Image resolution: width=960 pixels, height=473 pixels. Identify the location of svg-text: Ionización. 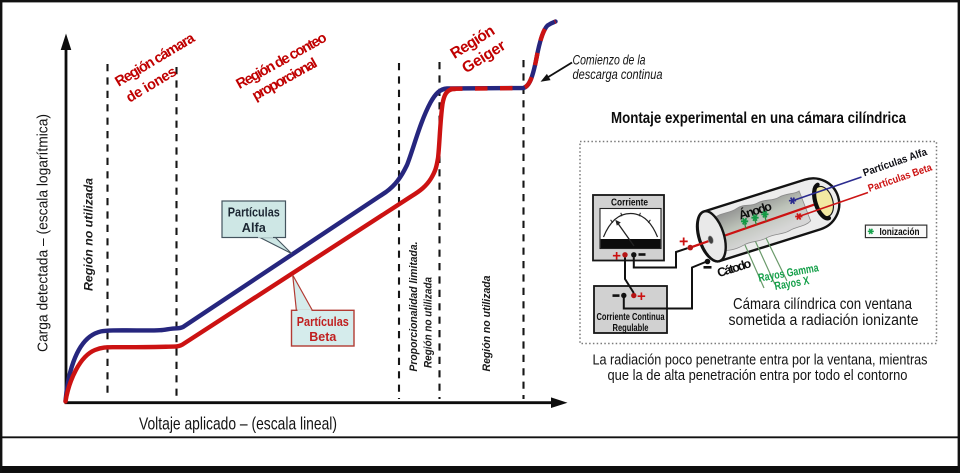
(900, 232).